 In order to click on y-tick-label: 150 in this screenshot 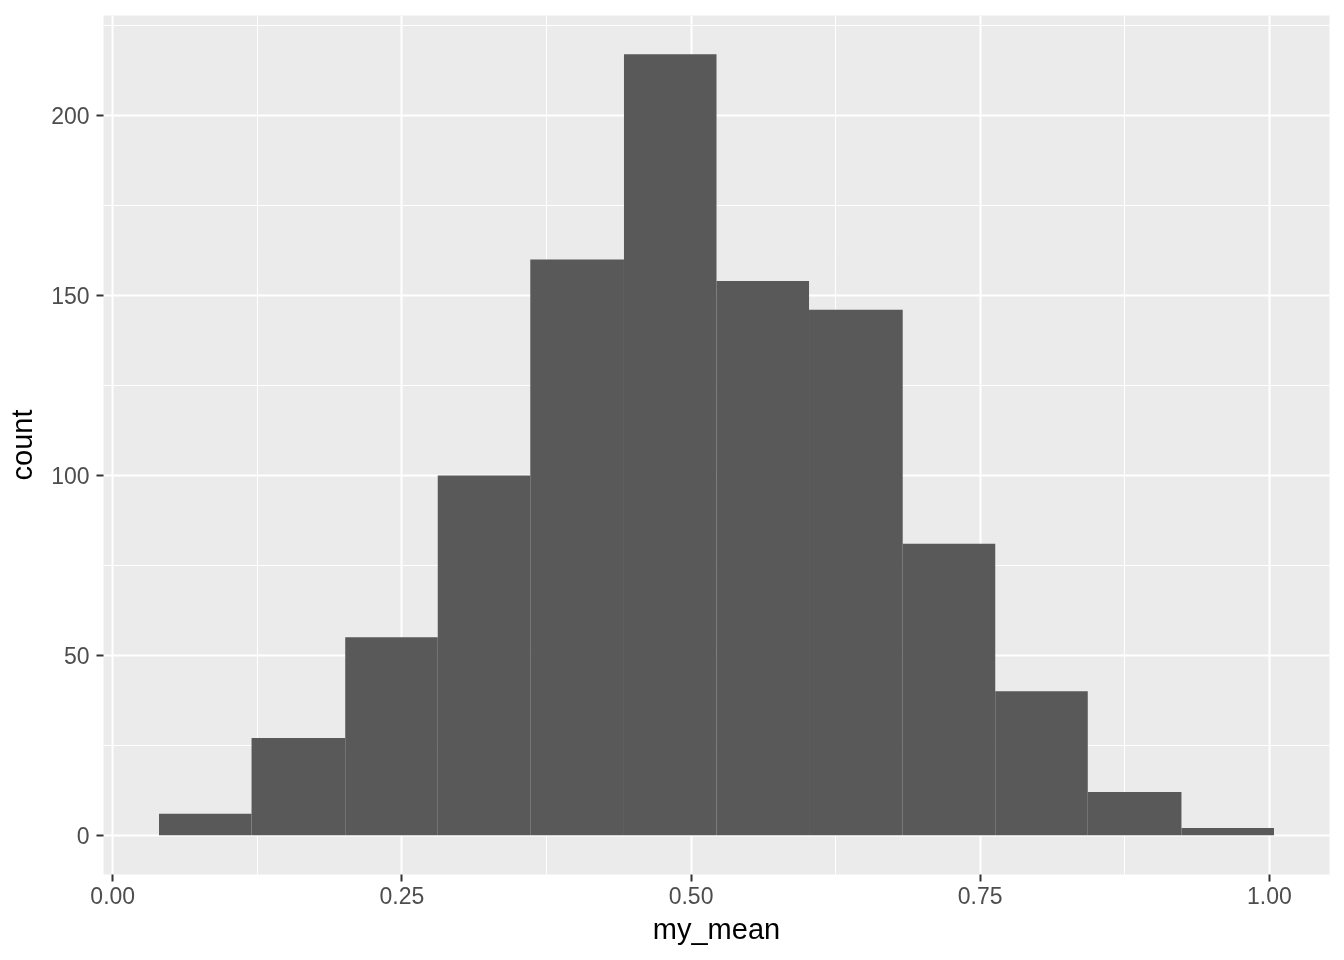, I will do `click(70, 295)`.